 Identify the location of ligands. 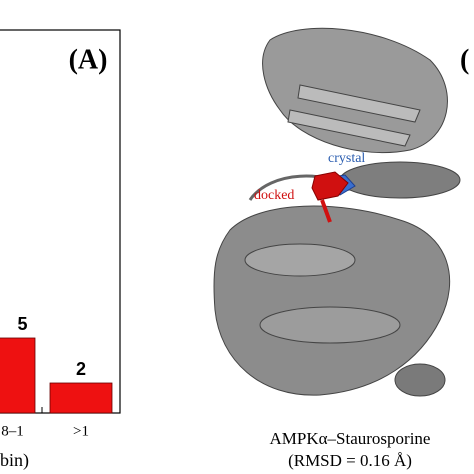
(333, 197).